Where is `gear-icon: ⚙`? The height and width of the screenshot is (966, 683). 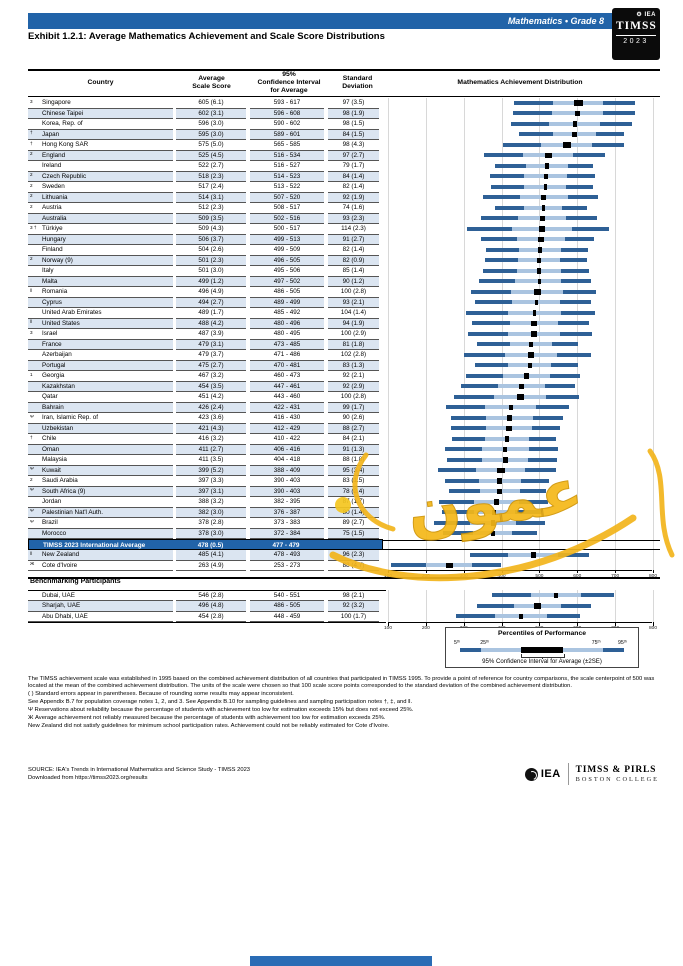 gear-icon: ⚙ is located at coordinates (639, 15).